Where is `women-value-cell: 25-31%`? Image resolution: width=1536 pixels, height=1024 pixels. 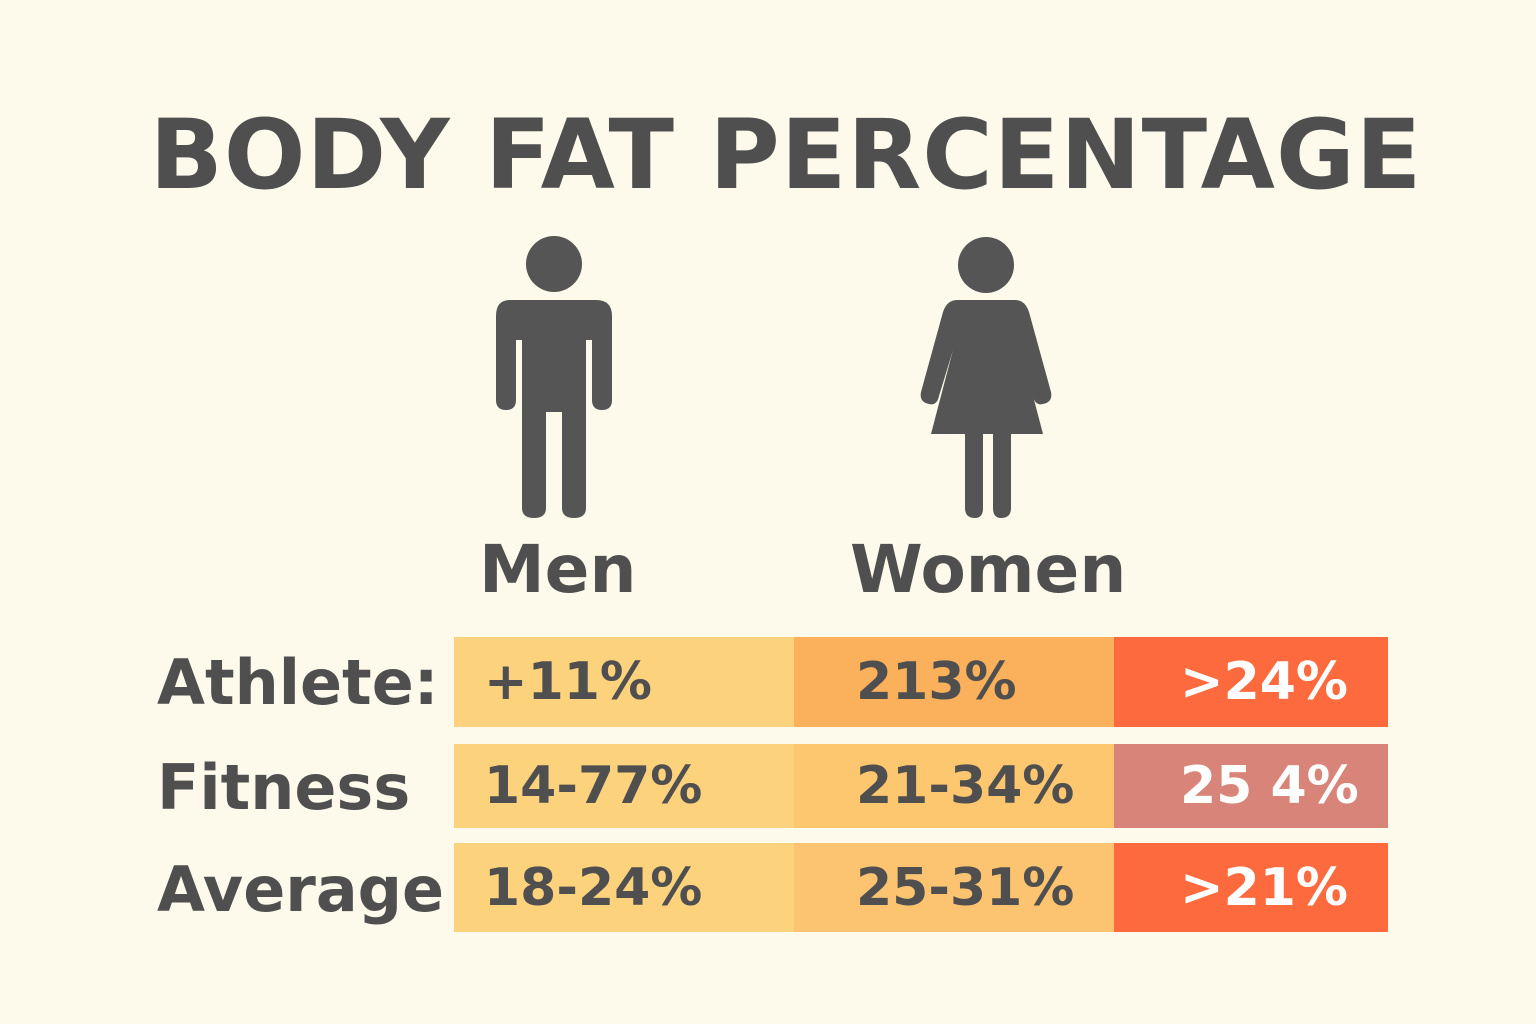 women-value-cell: 25-31% is located at coordinates (954, 887).